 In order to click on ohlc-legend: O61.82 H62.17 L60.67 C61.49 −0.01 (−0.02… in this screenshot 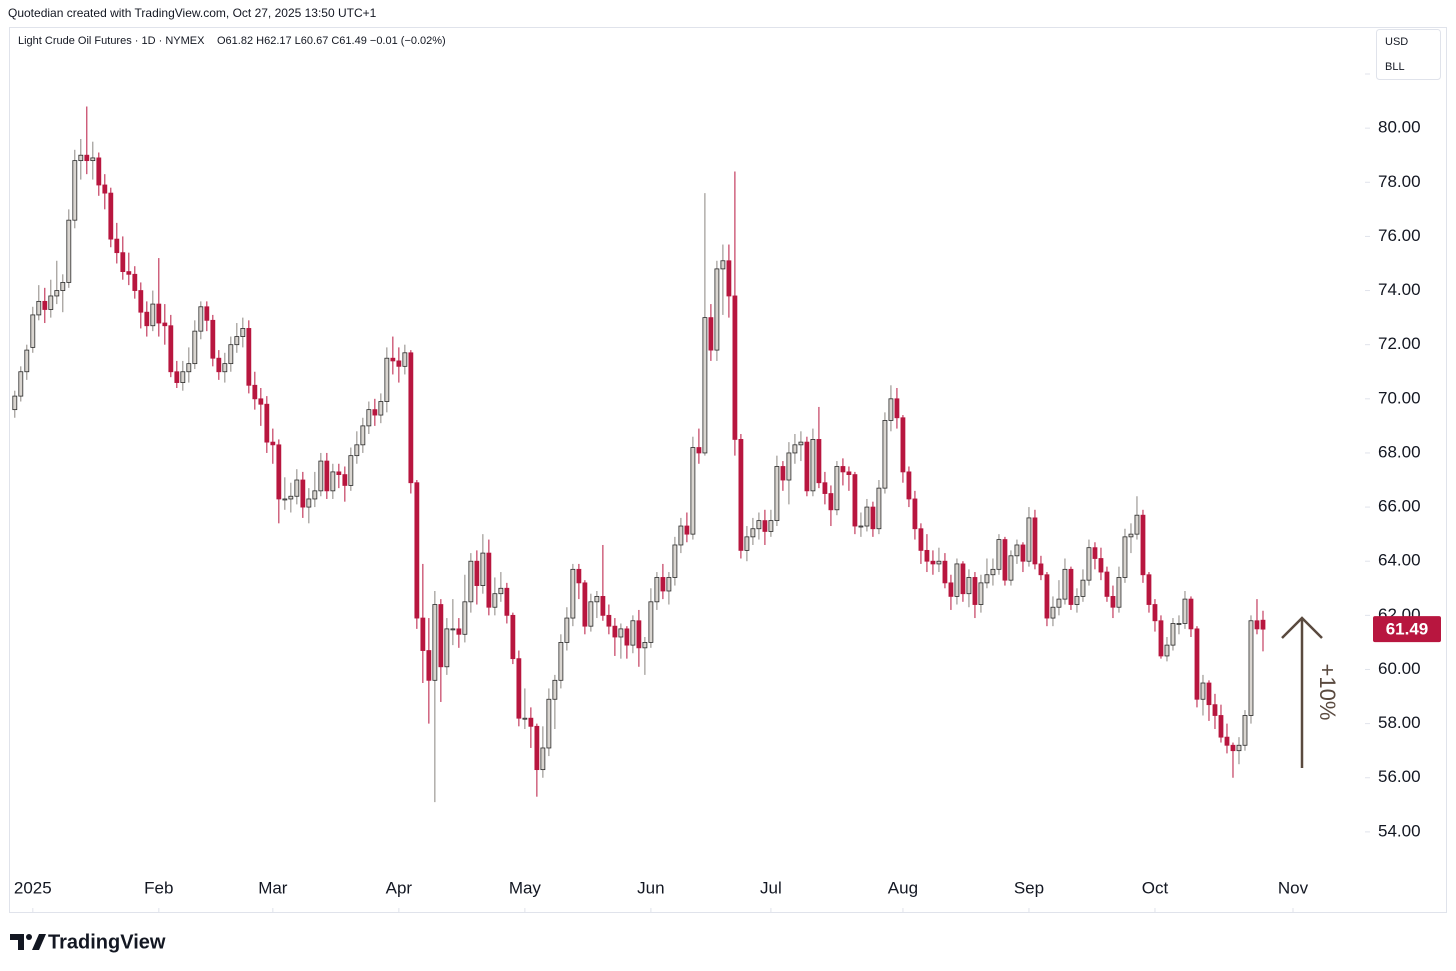, I will do `click(331, 41)`.